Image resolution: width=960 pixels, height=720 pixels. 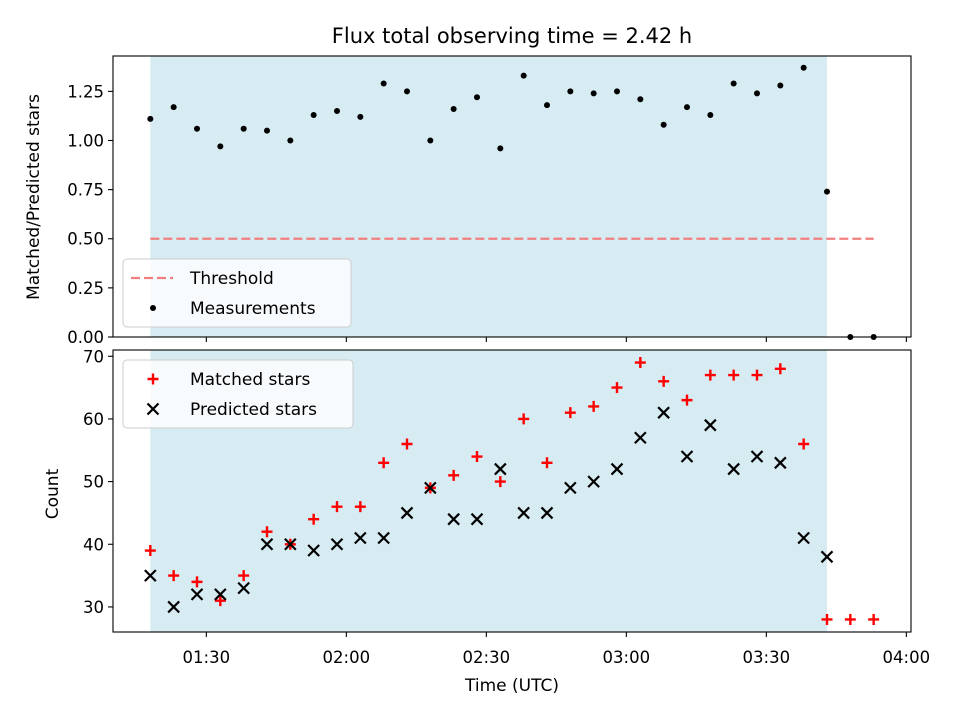 I want to click on y-tick-label: 0.00, so click(x=85, y=337).